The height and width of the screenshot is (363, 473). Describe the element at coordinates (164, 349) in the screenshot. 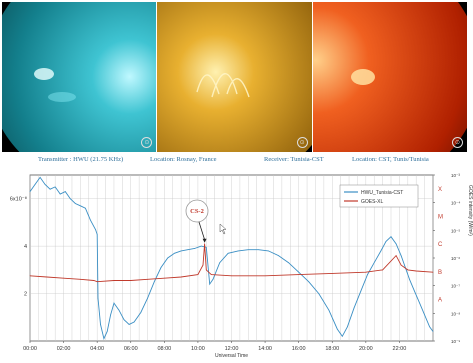

I see `x-tick-label: 08:00` at that location.